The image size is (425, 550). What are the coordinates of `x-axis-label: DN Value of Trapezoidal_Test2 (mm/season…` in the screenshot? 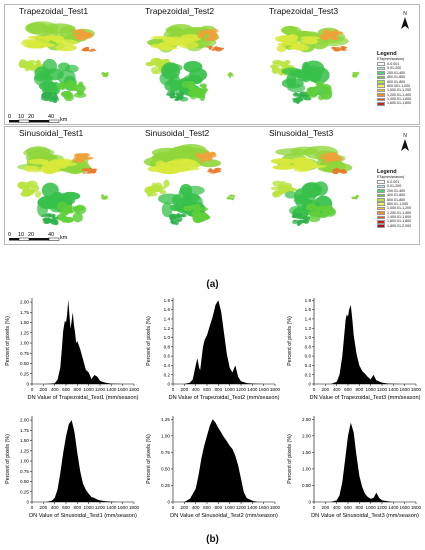 It's located at (224, 398).